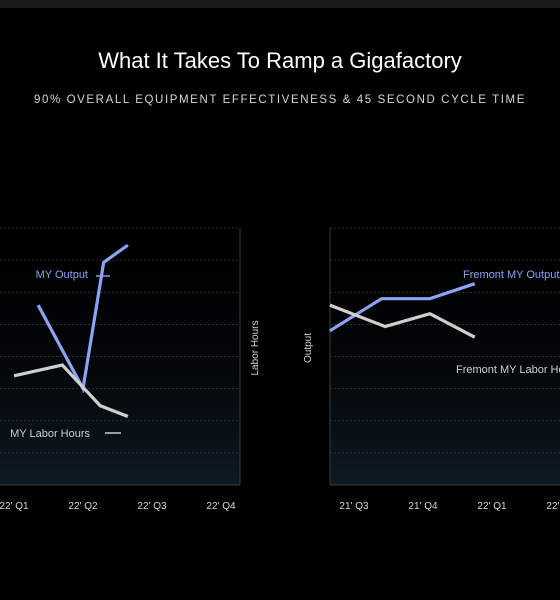 The width and height of the screenshot is (560, 600). What do you see at coordinates (280, 60) in the screenshot?
I see `page-title: What It Takes To Ramp a Gigafactory` at bounding box center [280, 60].